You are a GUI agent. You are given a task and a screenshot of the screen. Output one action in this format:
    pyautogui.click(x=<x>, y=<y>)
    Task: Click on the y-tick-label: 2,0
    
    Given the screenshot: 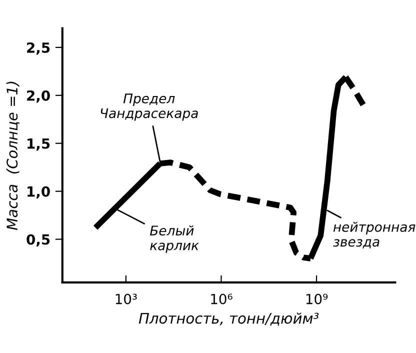 What is the action you would take?
    pyautogui.click(x=38, y=96)
    